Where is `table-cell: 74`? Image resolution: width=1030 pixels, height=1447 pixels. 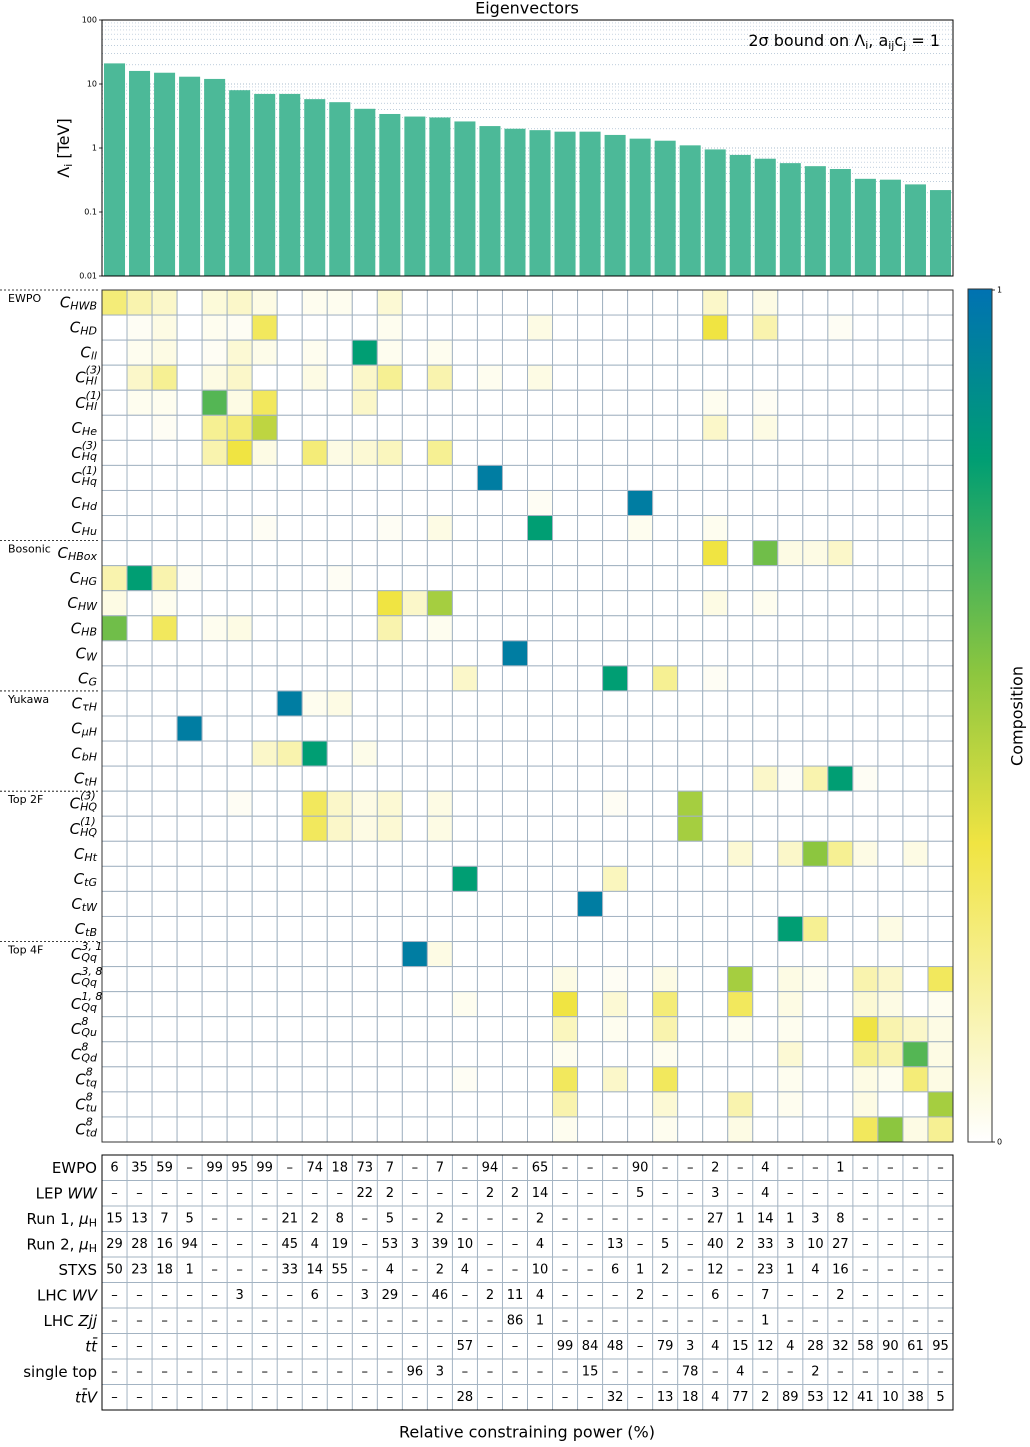
table-cell: 74 is located at coordinates (314, 1167).